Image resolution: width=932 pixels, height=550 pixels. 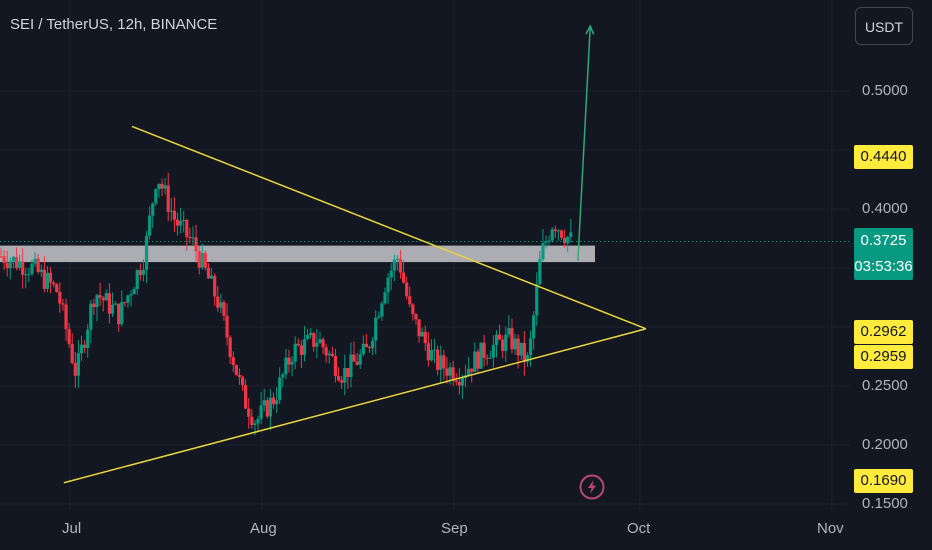 What do you see at coordinates (883, 357) in the screenshot?
I see `price-level-tag: 0.2959` at bounding box center [883, 357].